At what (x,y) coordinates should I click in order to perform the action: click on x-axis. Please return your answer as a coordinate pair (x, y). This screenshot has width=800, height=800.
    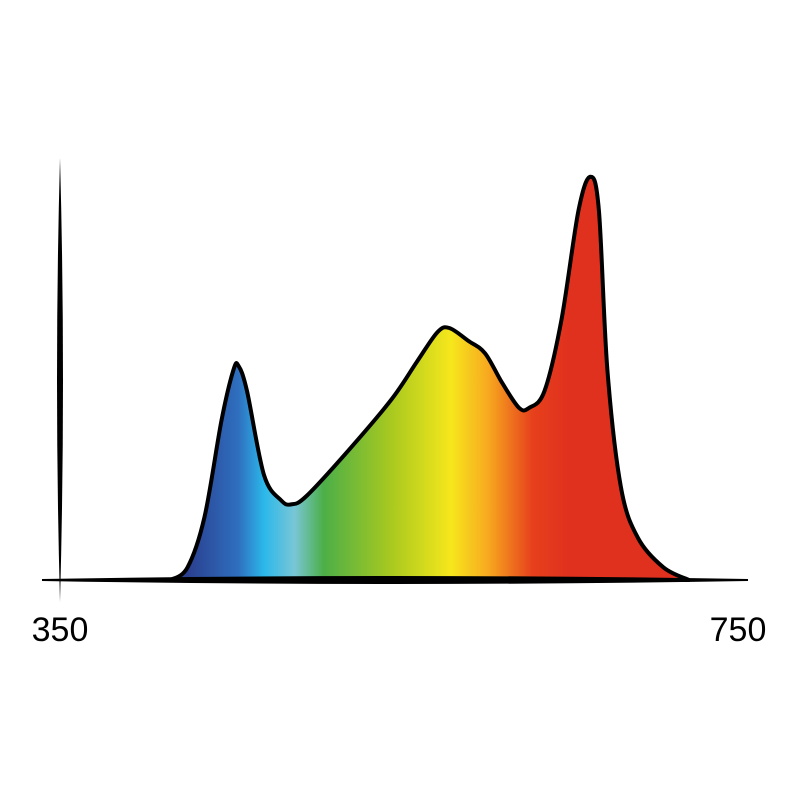
    Looking at the image, I should click on (395, 580).